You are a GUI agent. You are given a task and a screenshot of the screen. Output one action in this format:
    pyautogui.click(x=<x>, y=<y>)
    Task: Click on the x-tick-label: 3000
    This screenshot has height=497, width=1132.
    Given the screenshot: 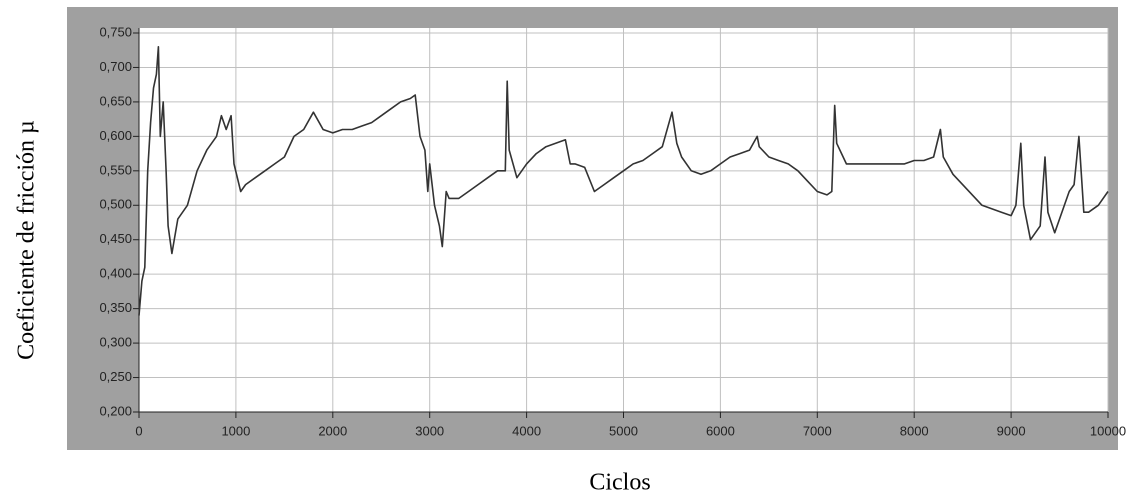 What is the action you would take?
    pyautogui.click(x=429, y=430)
    